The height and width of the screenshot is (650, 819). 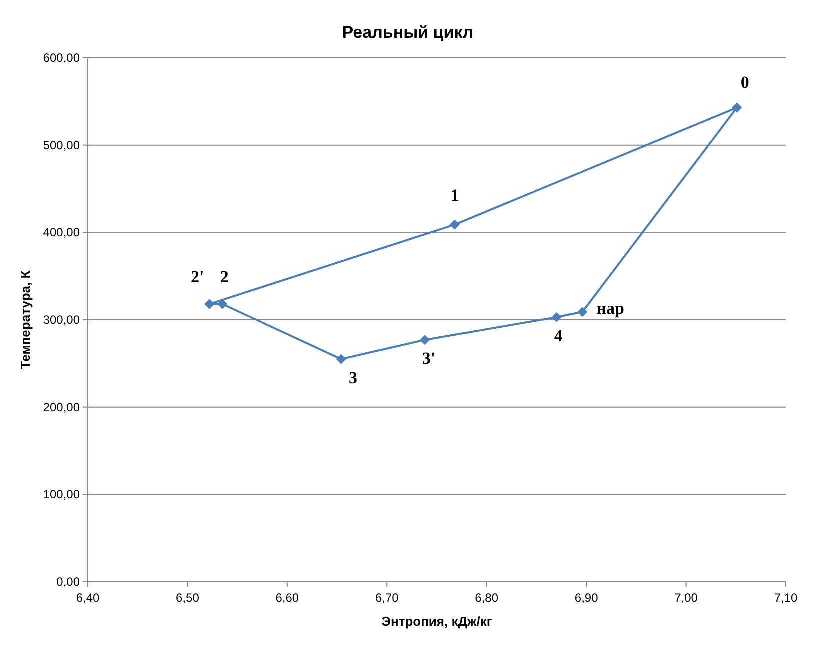 I want to click on annotation: нар, so click(x=610, y=308).